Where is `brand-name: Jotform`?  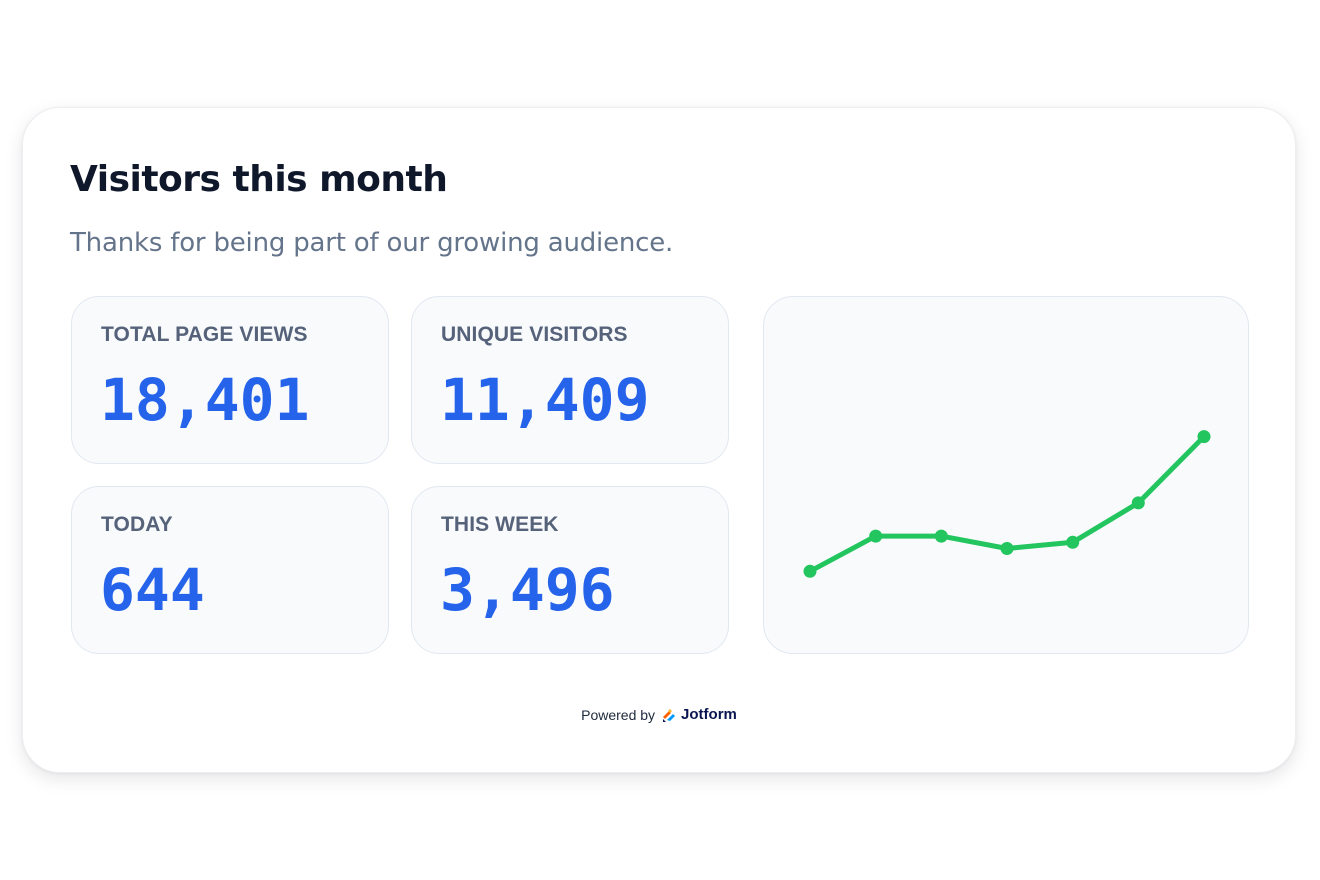 brand-name: Jotform is located at coordinates (709, 714).